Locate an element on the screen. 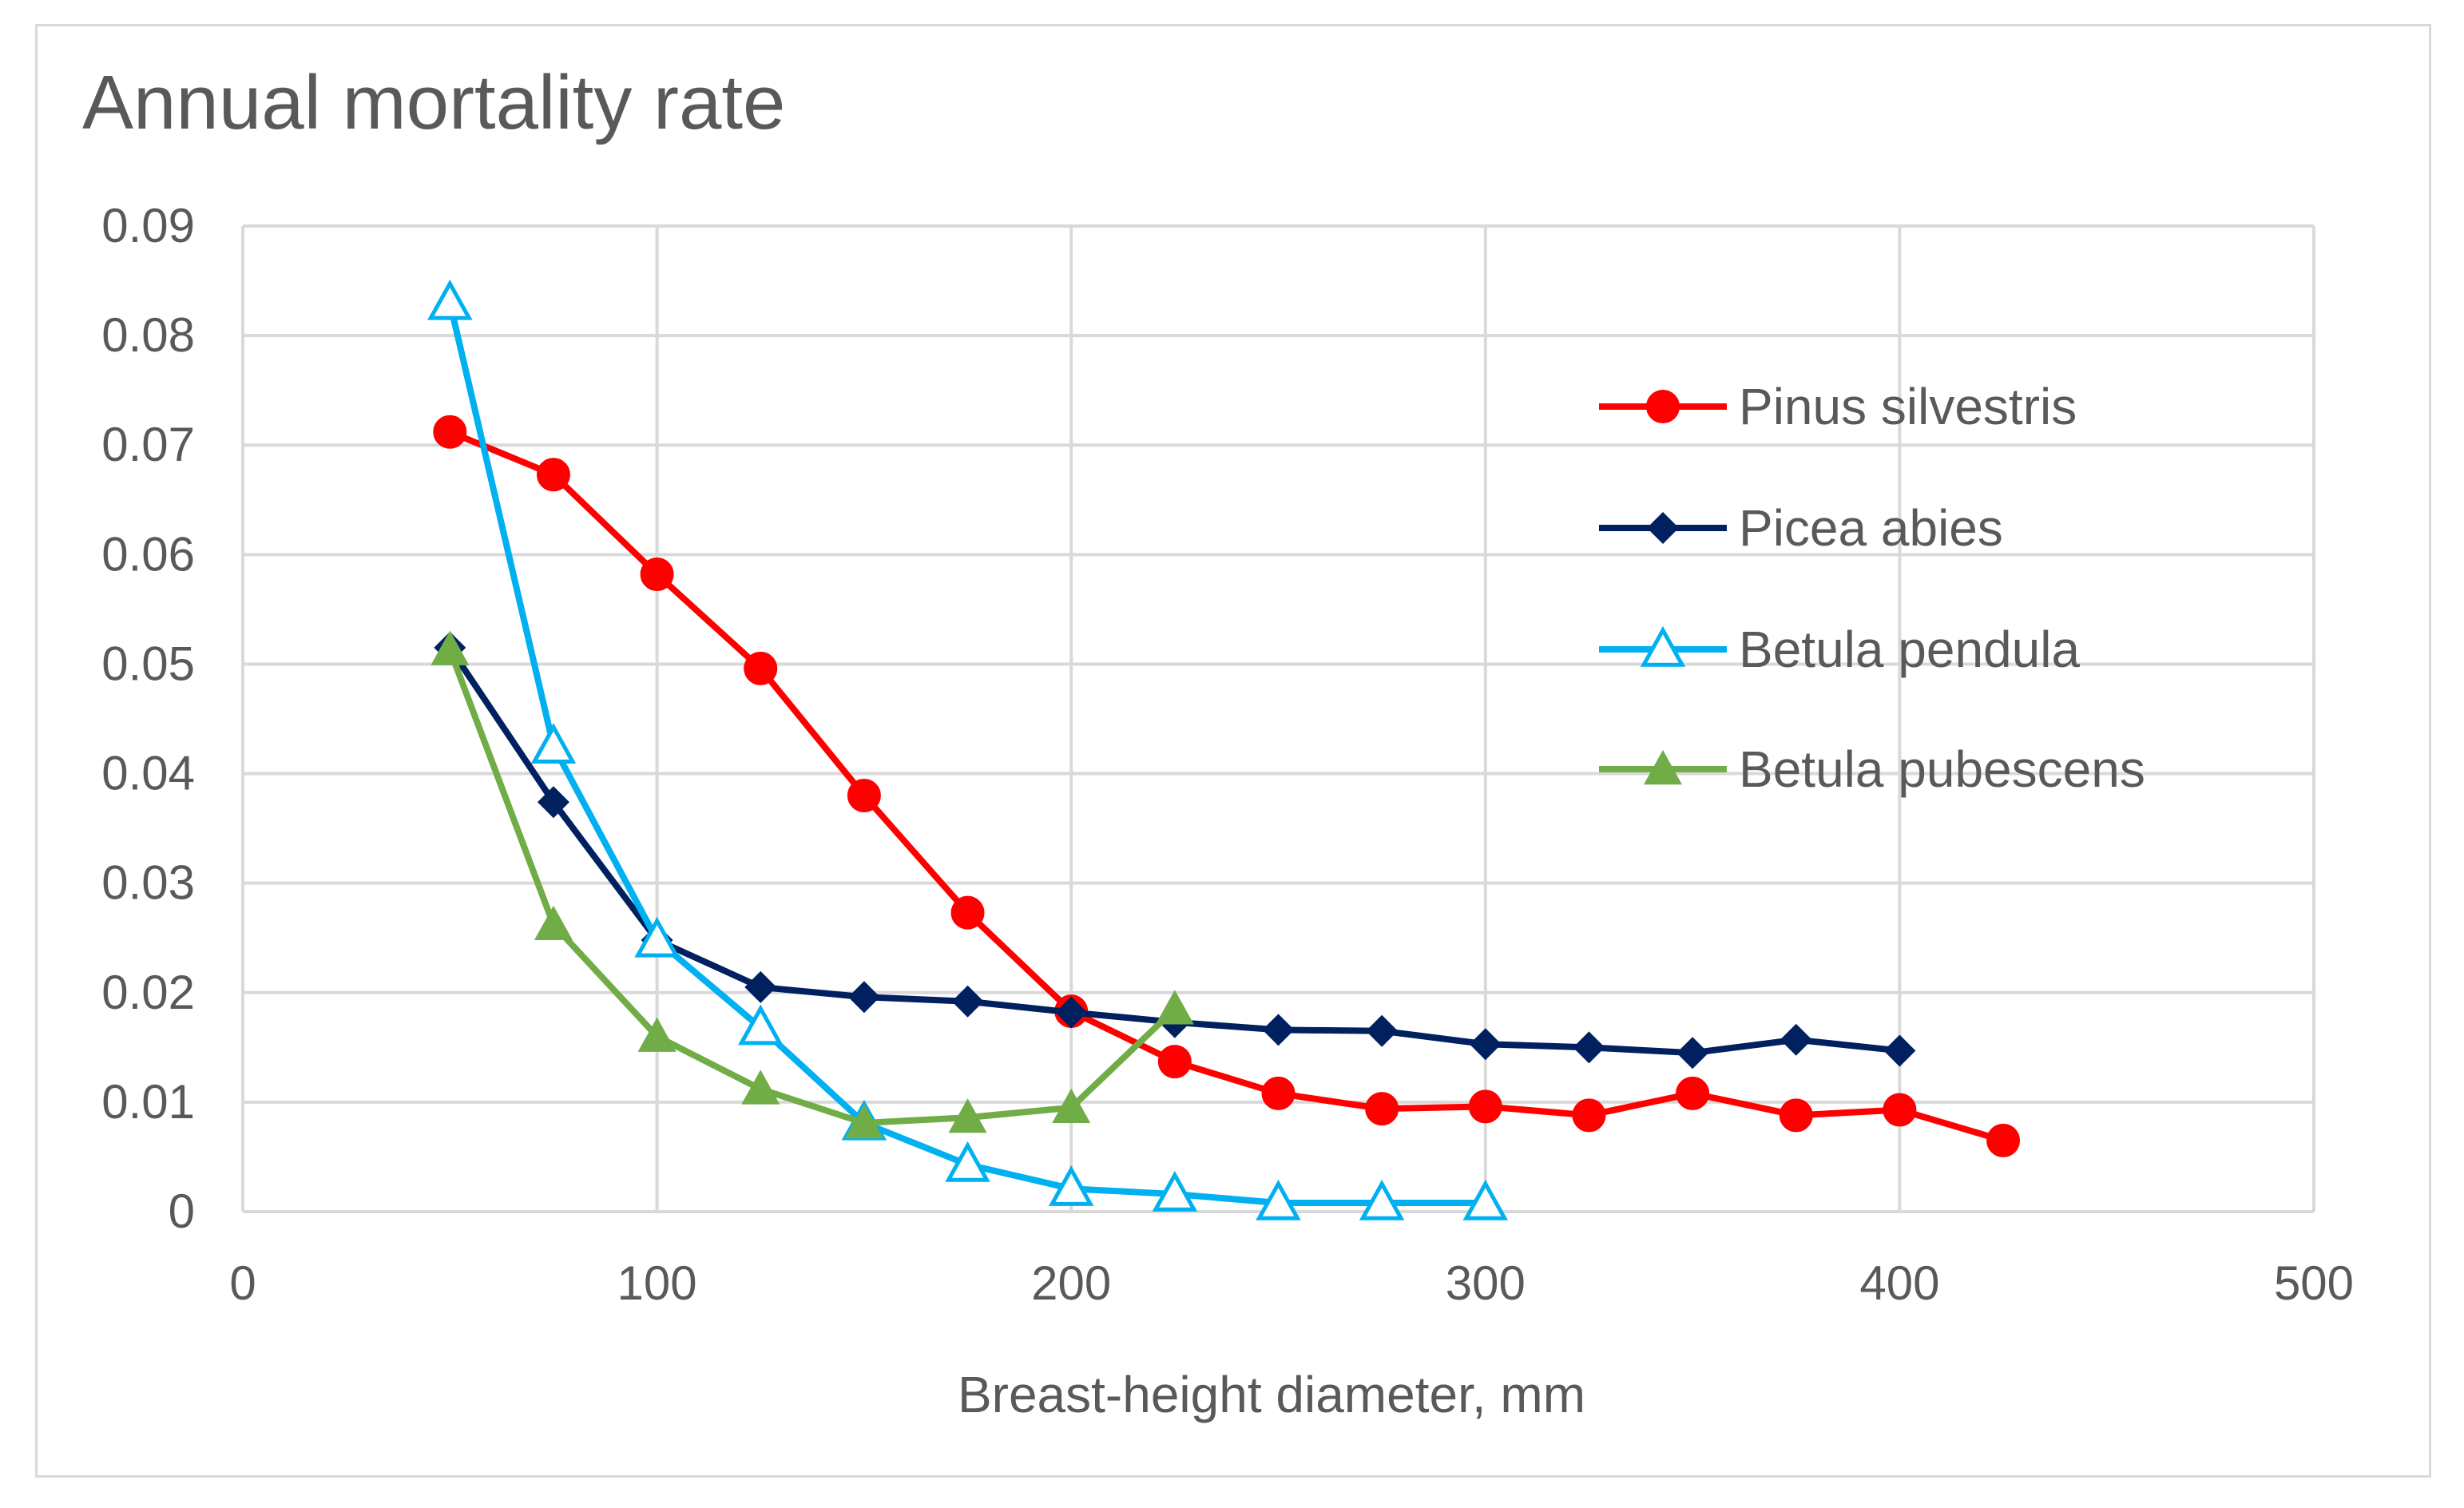 This screenshot has height=1508, width=2464. legend-label: Picea abies is located at coordinates (1871, 528).